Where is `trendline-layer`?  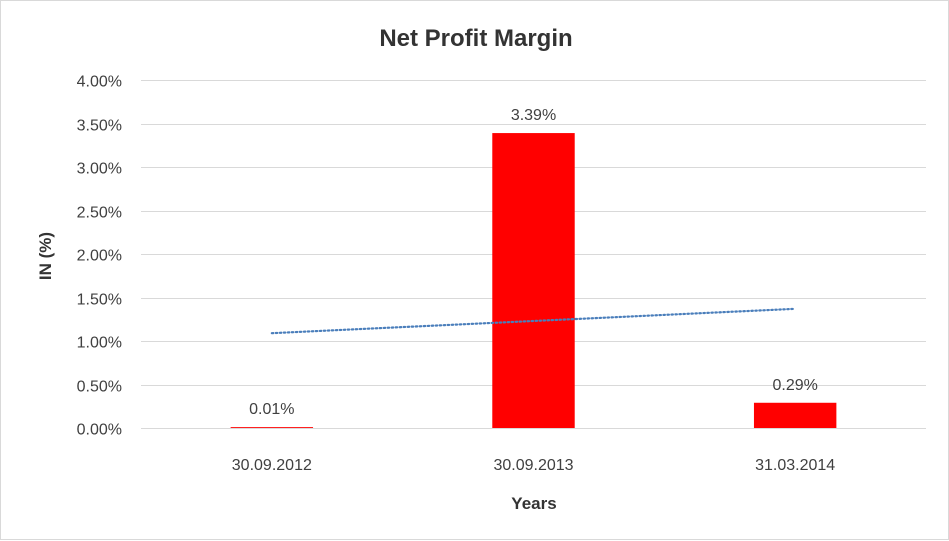 trendline-layer is located at coordinates (533, 321).